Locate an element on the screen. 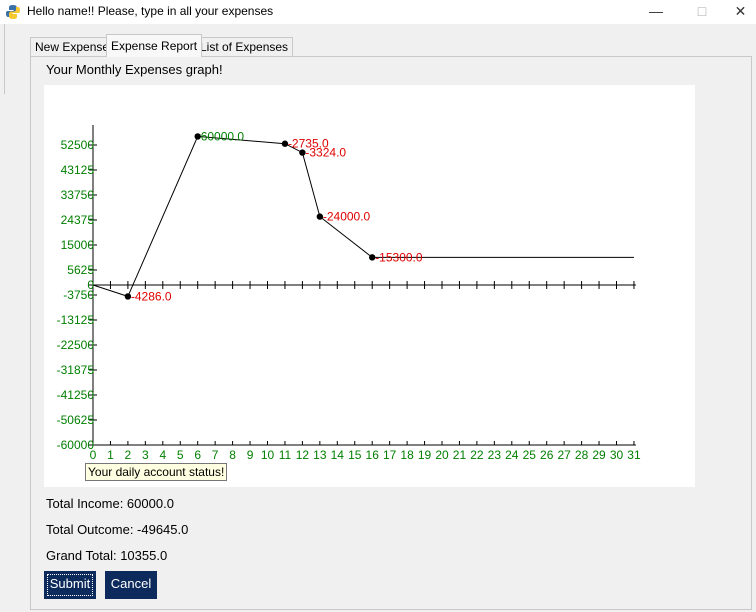  total-outcome: Total Outcome: -49645.0 is located at coordinates (117, 529).